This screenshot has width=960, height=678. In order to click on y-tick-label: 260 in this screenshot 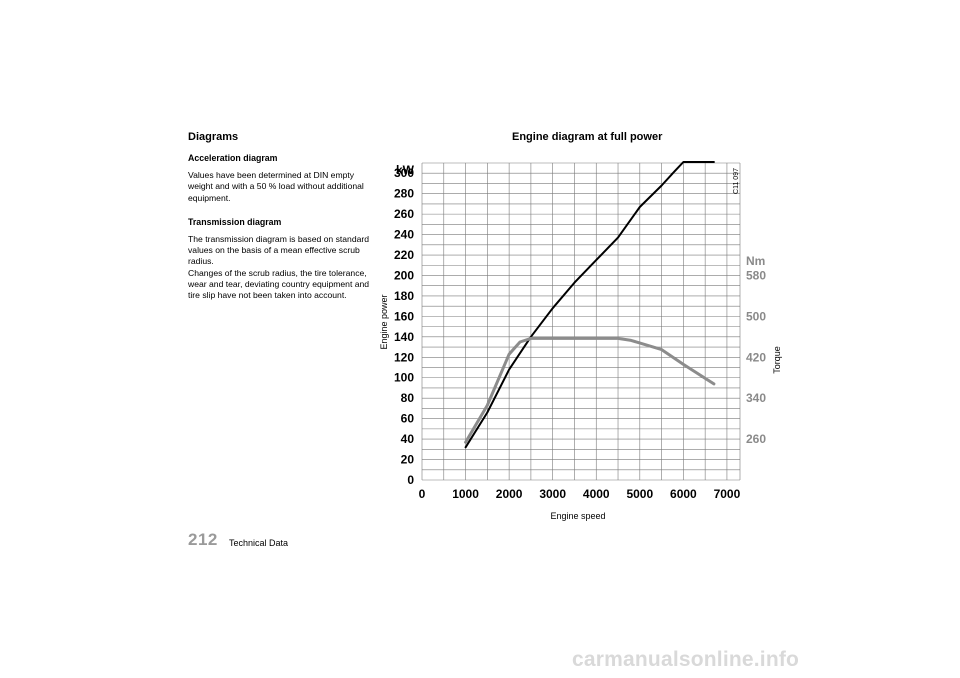, I will do `click(404, 214)`.